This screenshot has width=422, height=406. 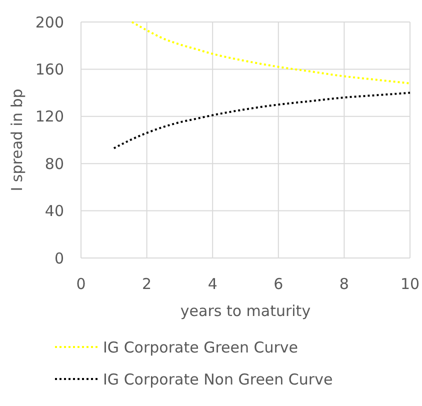 I want to click on y-tick-label: 120, so click(x=49, y=117).